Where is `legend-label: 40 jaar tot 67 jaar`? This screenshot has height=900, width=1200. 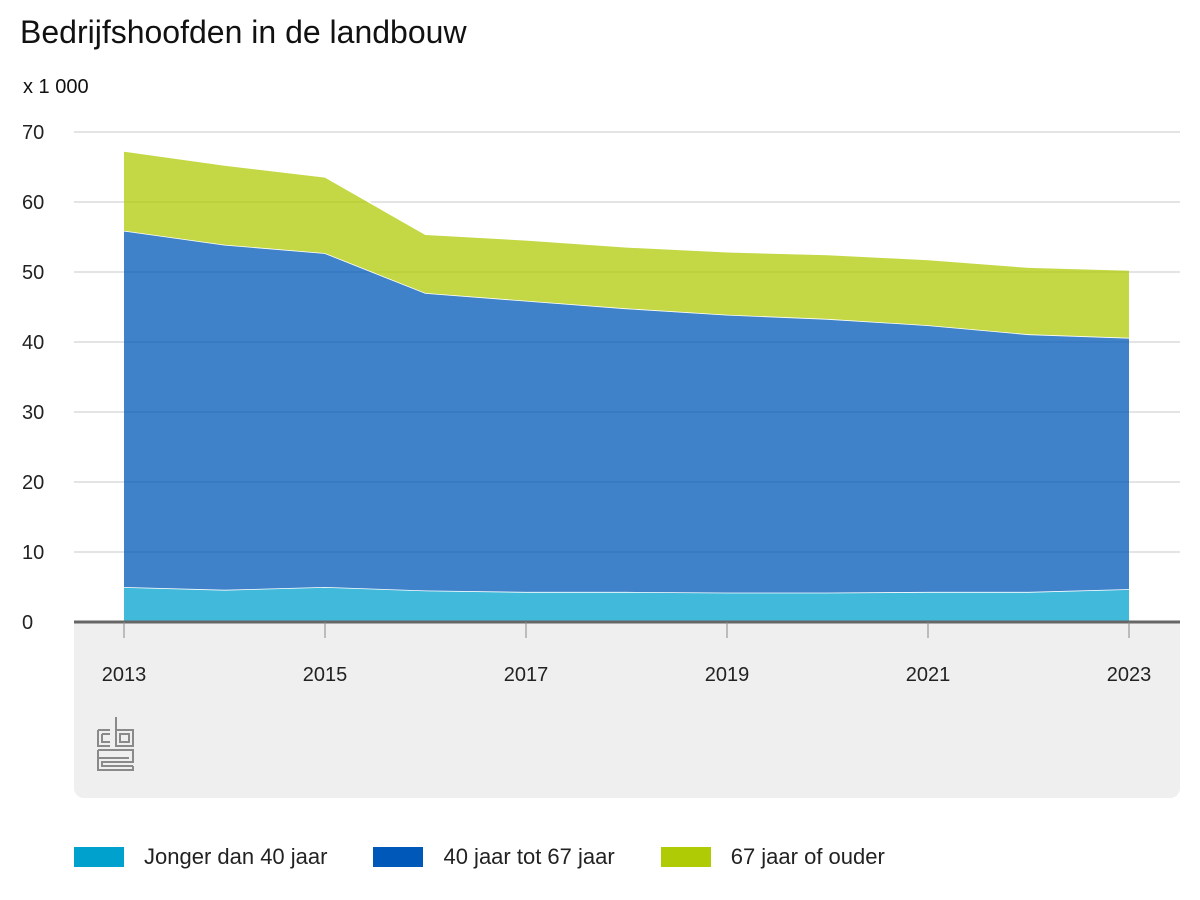
legend-label: 40 jaar tot 67 jaar is located at coordinates (529, 856).